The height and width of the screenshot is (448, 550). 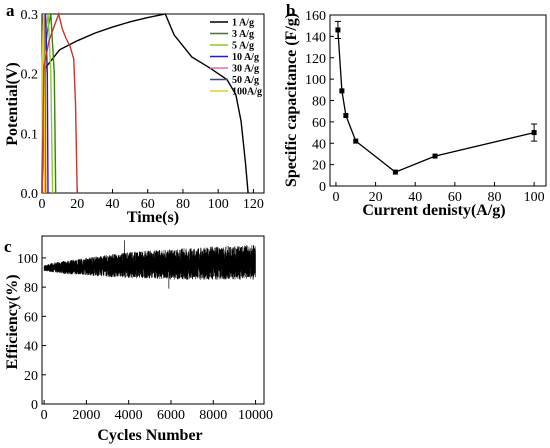 I want to click on panel-a-legend-label: 100A/g, so click(x=247, y=92).